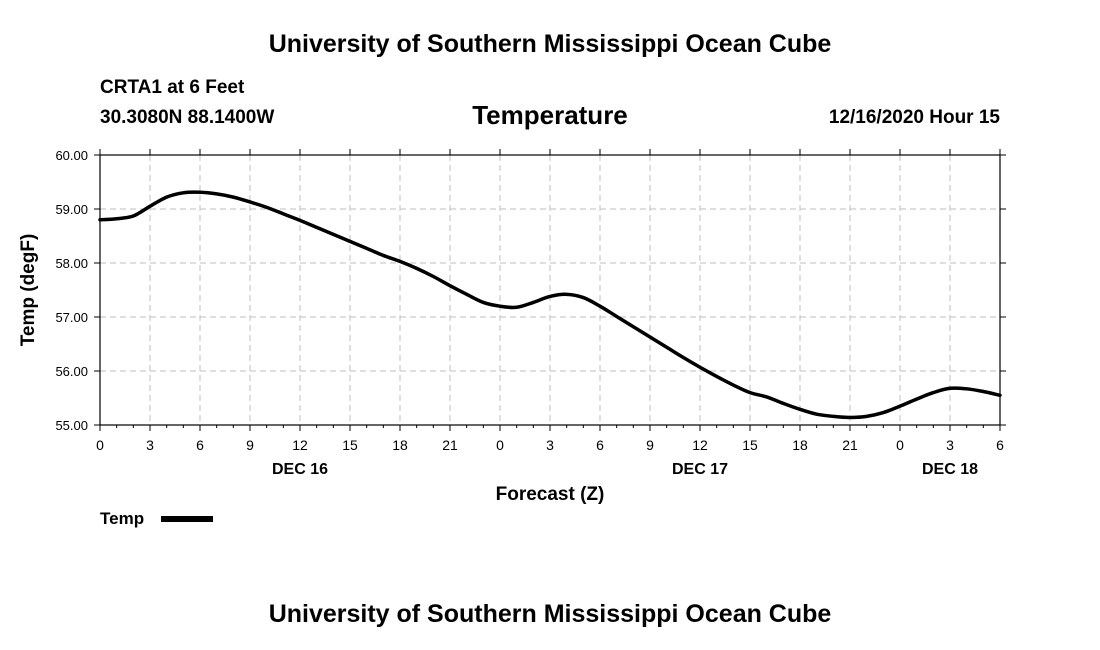 This screenshot has height=650, width=1100. What do you see at coordinates (71, 425) in the screenshot?
I see `y-tick-label: 55.00` at bounding box center [71, 425].